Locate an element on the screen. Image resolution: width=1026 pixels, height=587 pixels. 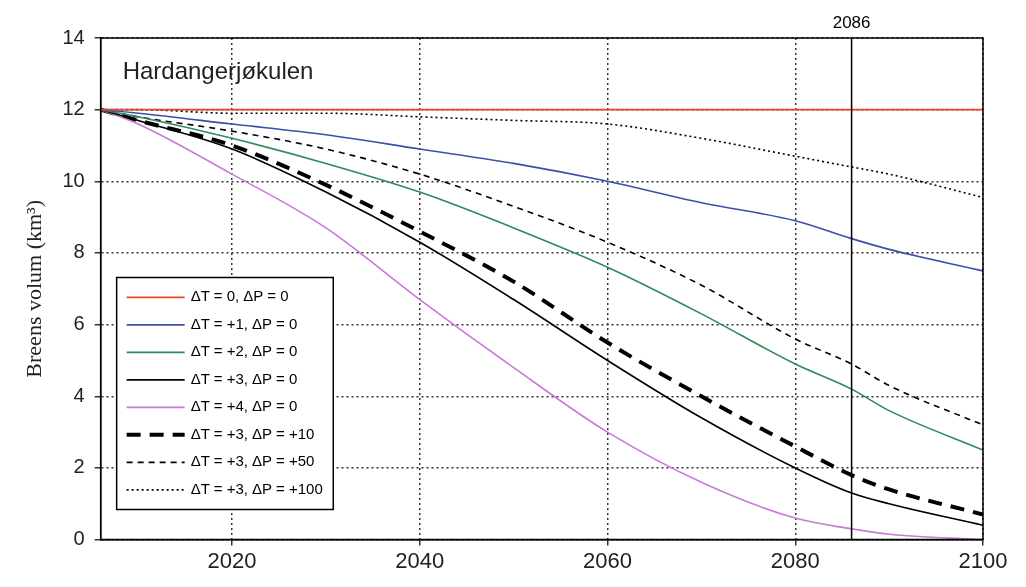
y-tick-label: 8 is located at coordinates (79, 251).